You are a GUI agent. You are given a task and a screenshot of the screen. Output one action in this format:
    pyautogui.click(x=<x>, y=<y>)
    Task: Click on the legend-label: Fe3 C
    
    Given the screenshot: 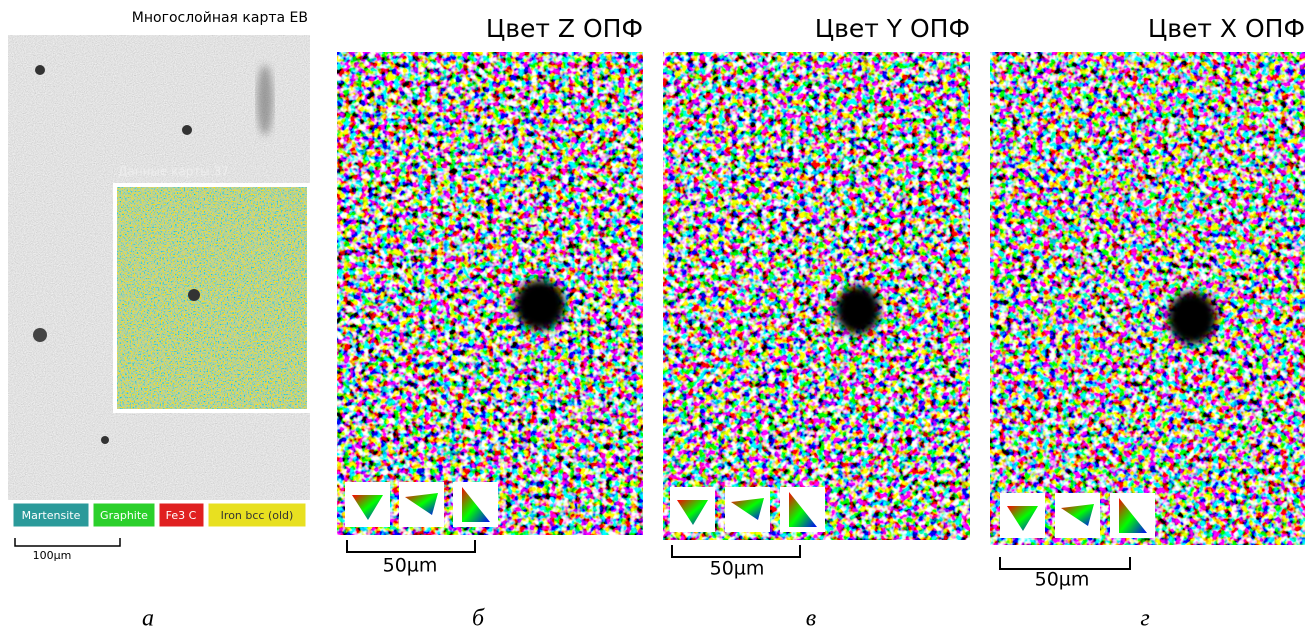 What is the action you would take?
    pyautogui.click(x=181, y=515)
    